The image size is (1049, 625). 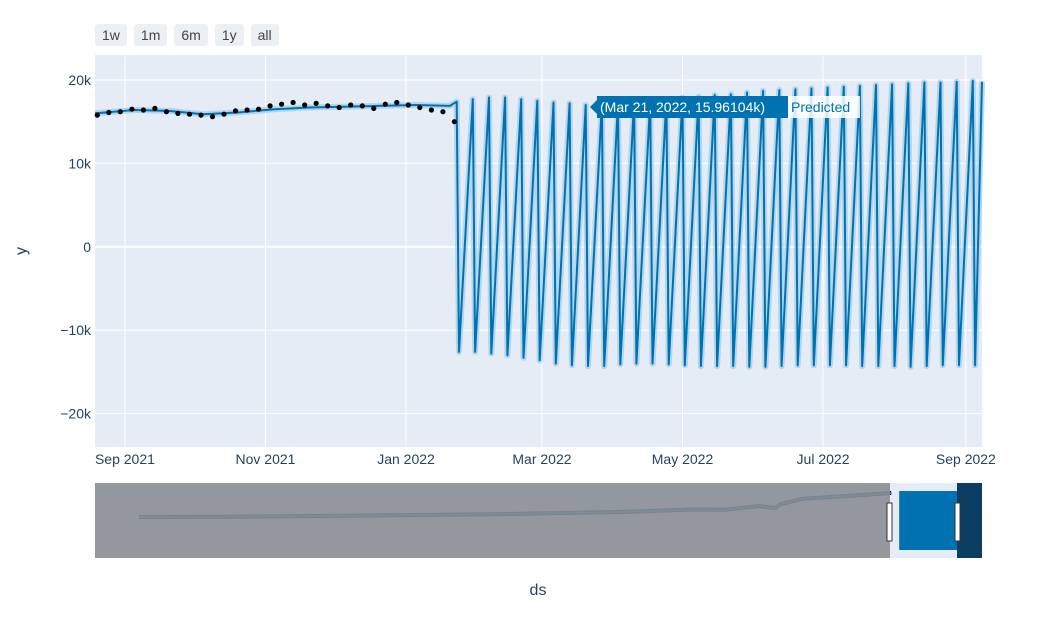 I want to click on range-slider-mask, so click(x=492, y=520).